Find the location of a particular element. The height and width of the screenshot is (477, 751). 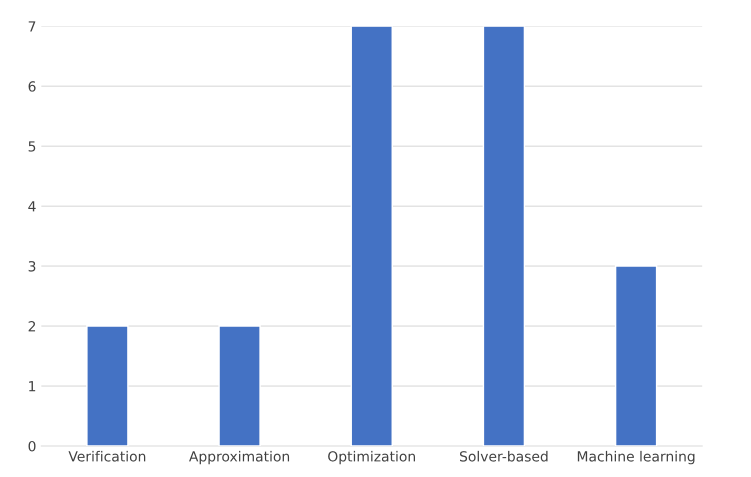

y-tick-label: 7 is located at coordinates (32, 26).